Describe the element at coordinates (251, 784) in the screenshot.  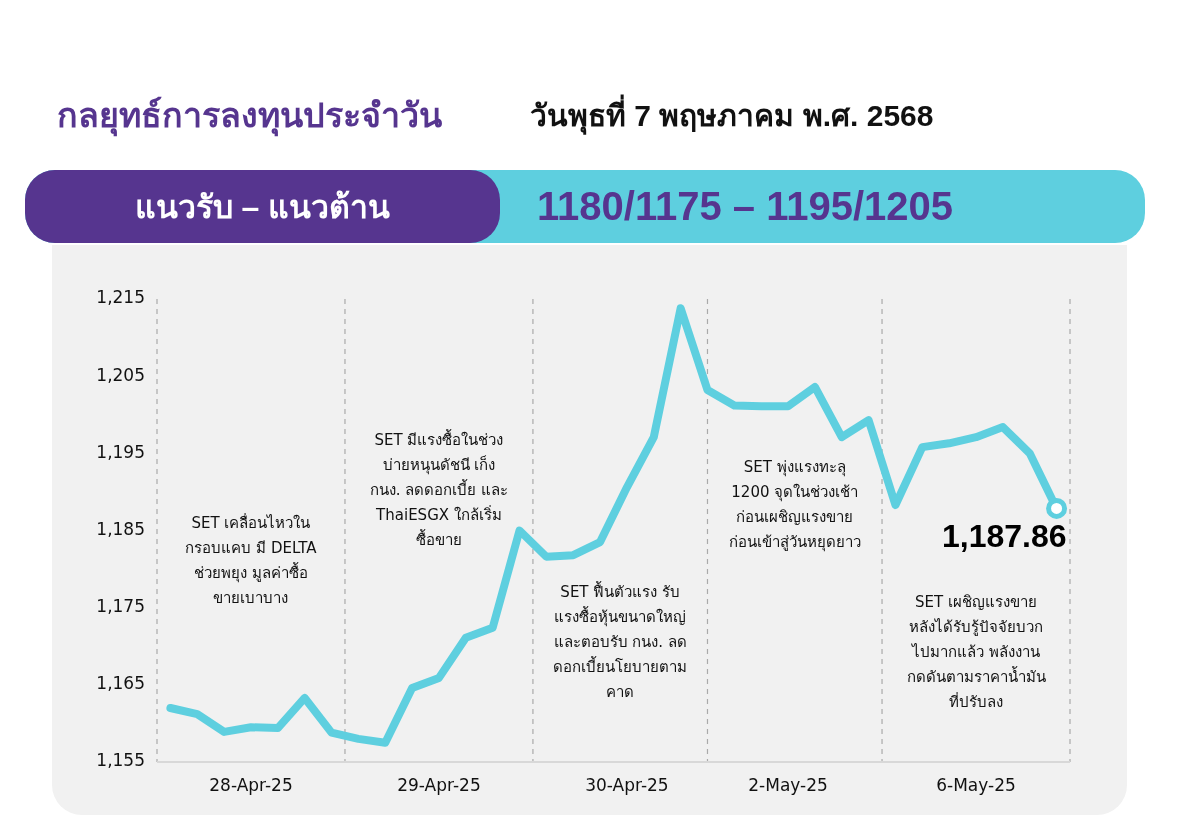
I see `x-tick-label: 28-Apr-25` at that location.